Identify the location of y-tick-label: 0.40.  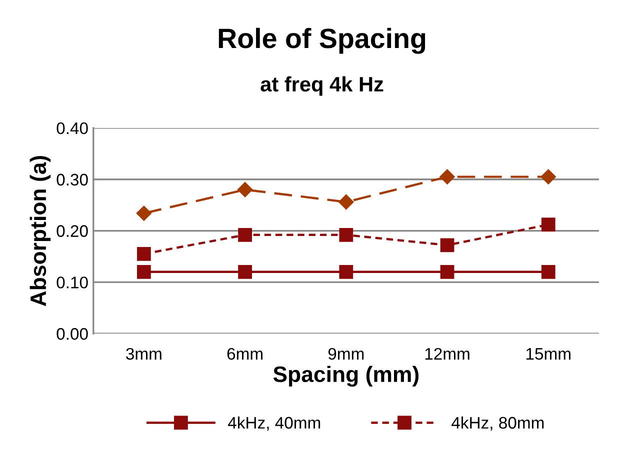
(72, 128).